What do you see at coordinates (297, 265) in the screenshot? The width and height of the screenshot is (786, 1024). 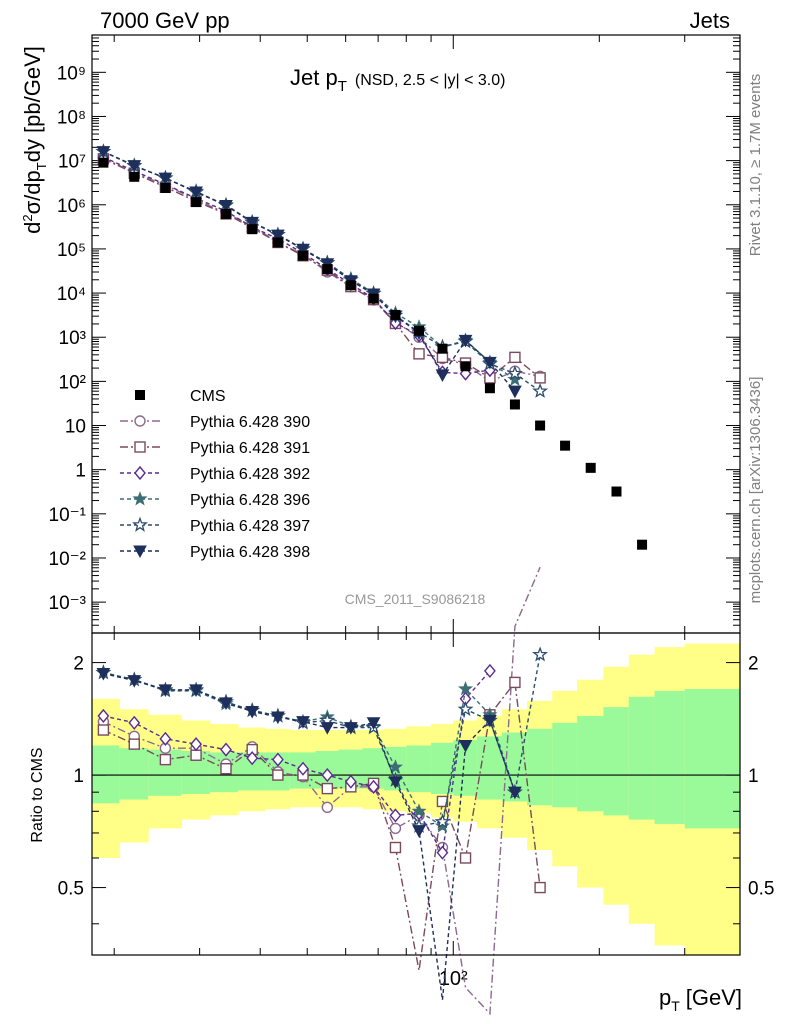 I see `series-line` at bounding box center [297, 265].